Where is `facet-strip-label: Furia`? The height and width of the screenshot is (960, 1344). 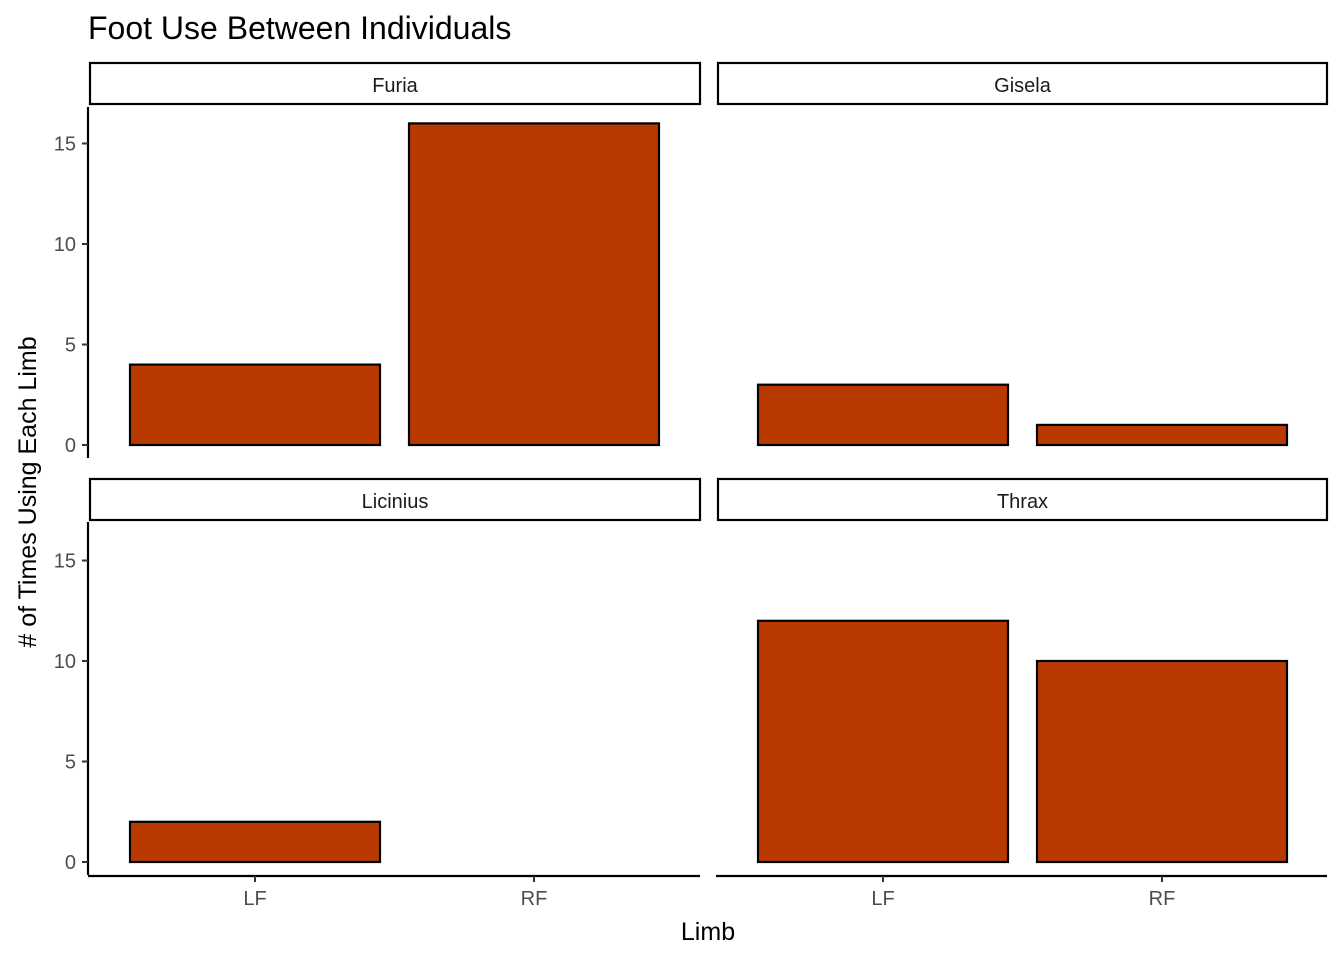
facet-strip-label: Furia is located at coordinates (395, 86).